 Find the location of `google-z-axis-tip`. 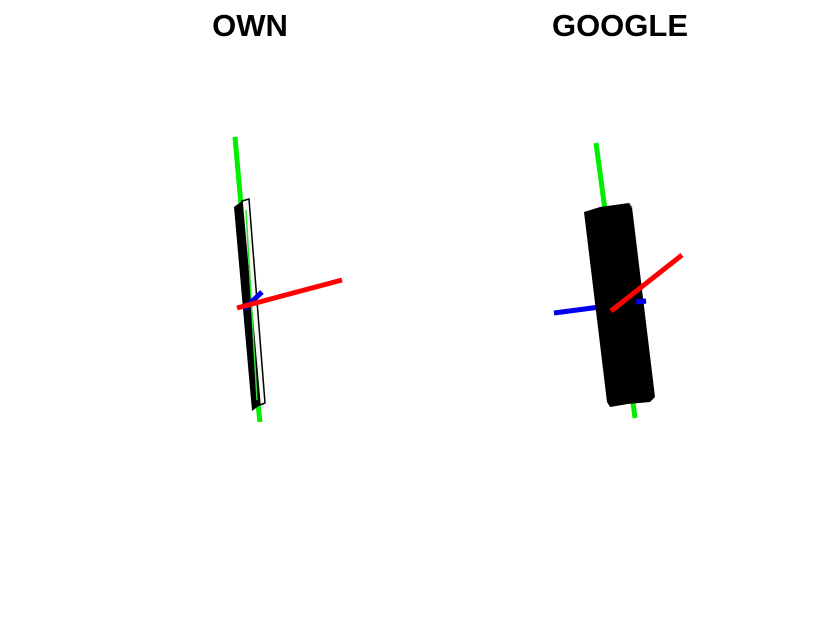

google-z-axis-tip is located at coordinates (641, 301).